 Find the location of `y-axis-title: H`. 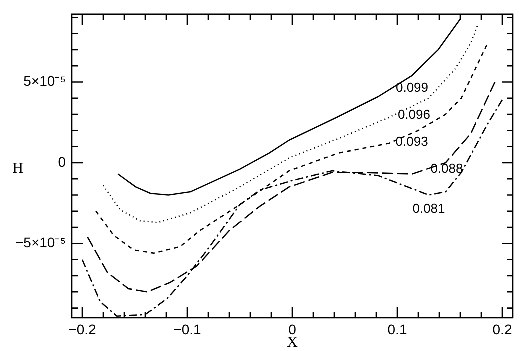

y-axis-title: H is located at coordinates (18, 168).